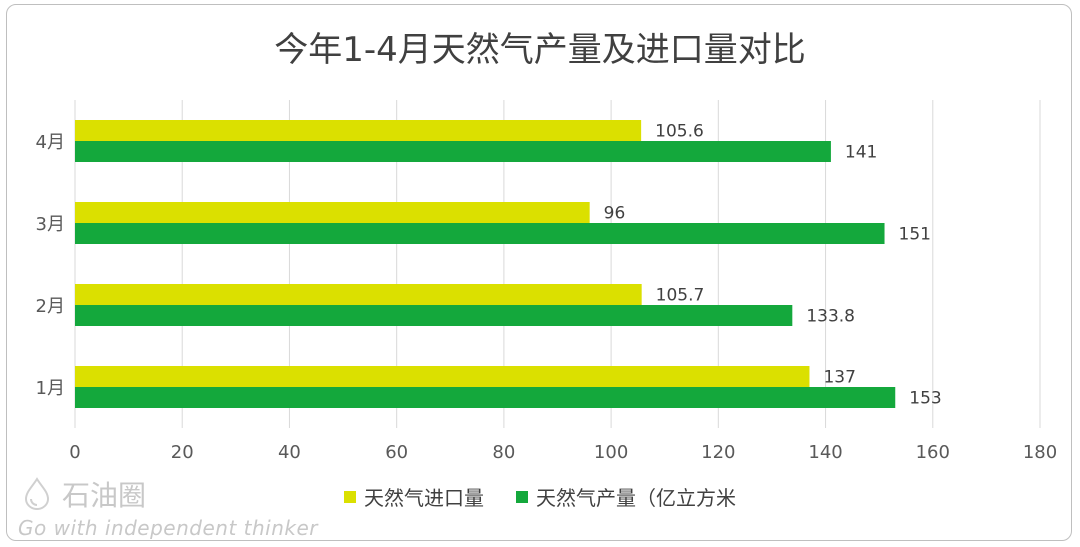 This screenshot has width=1080, height=547. Describe the element at coordinates (830, 317) in the screenshot. I see `data-label: 133.8` at that location.